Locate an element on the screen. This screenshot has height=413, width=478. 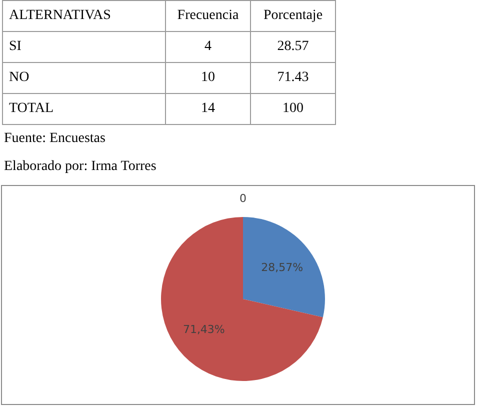
text: Elaborado por: Irma Torres is located at coordinates (81, 167).